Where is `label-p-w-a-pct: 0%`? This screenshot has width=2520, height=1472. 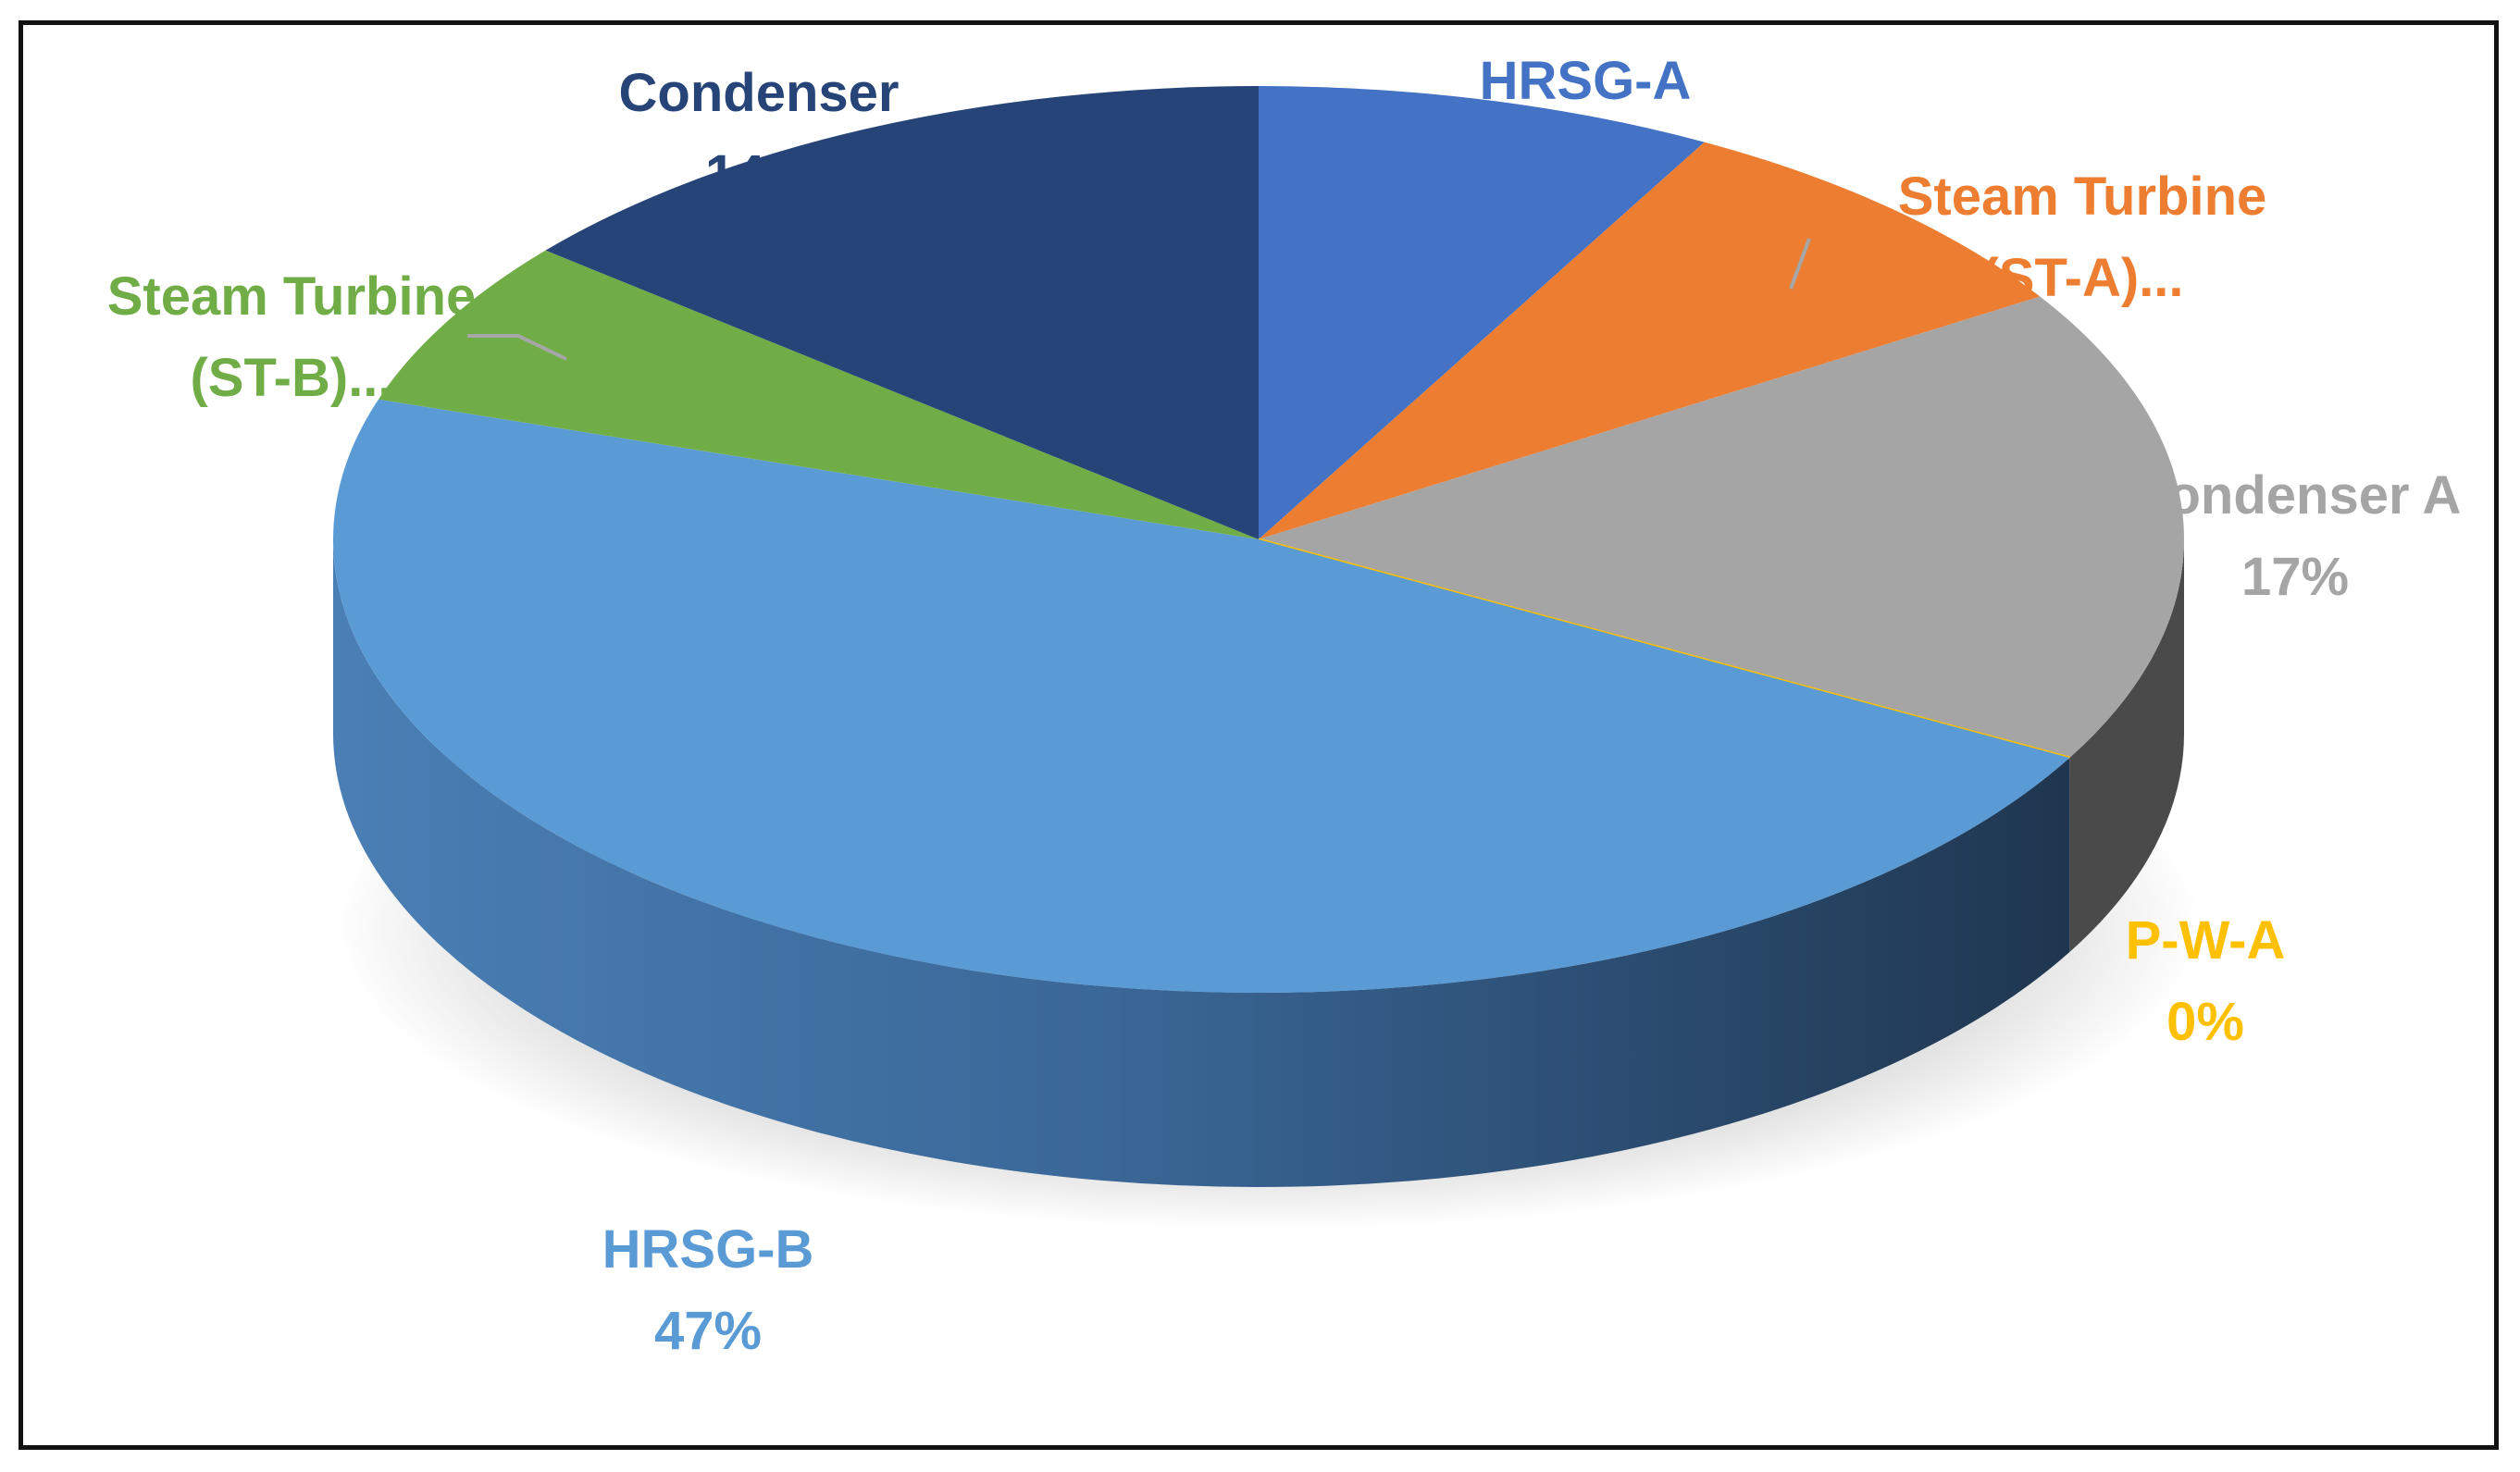 label-p-w-a-pct: 0% is located at coordinates (2205, 1022).